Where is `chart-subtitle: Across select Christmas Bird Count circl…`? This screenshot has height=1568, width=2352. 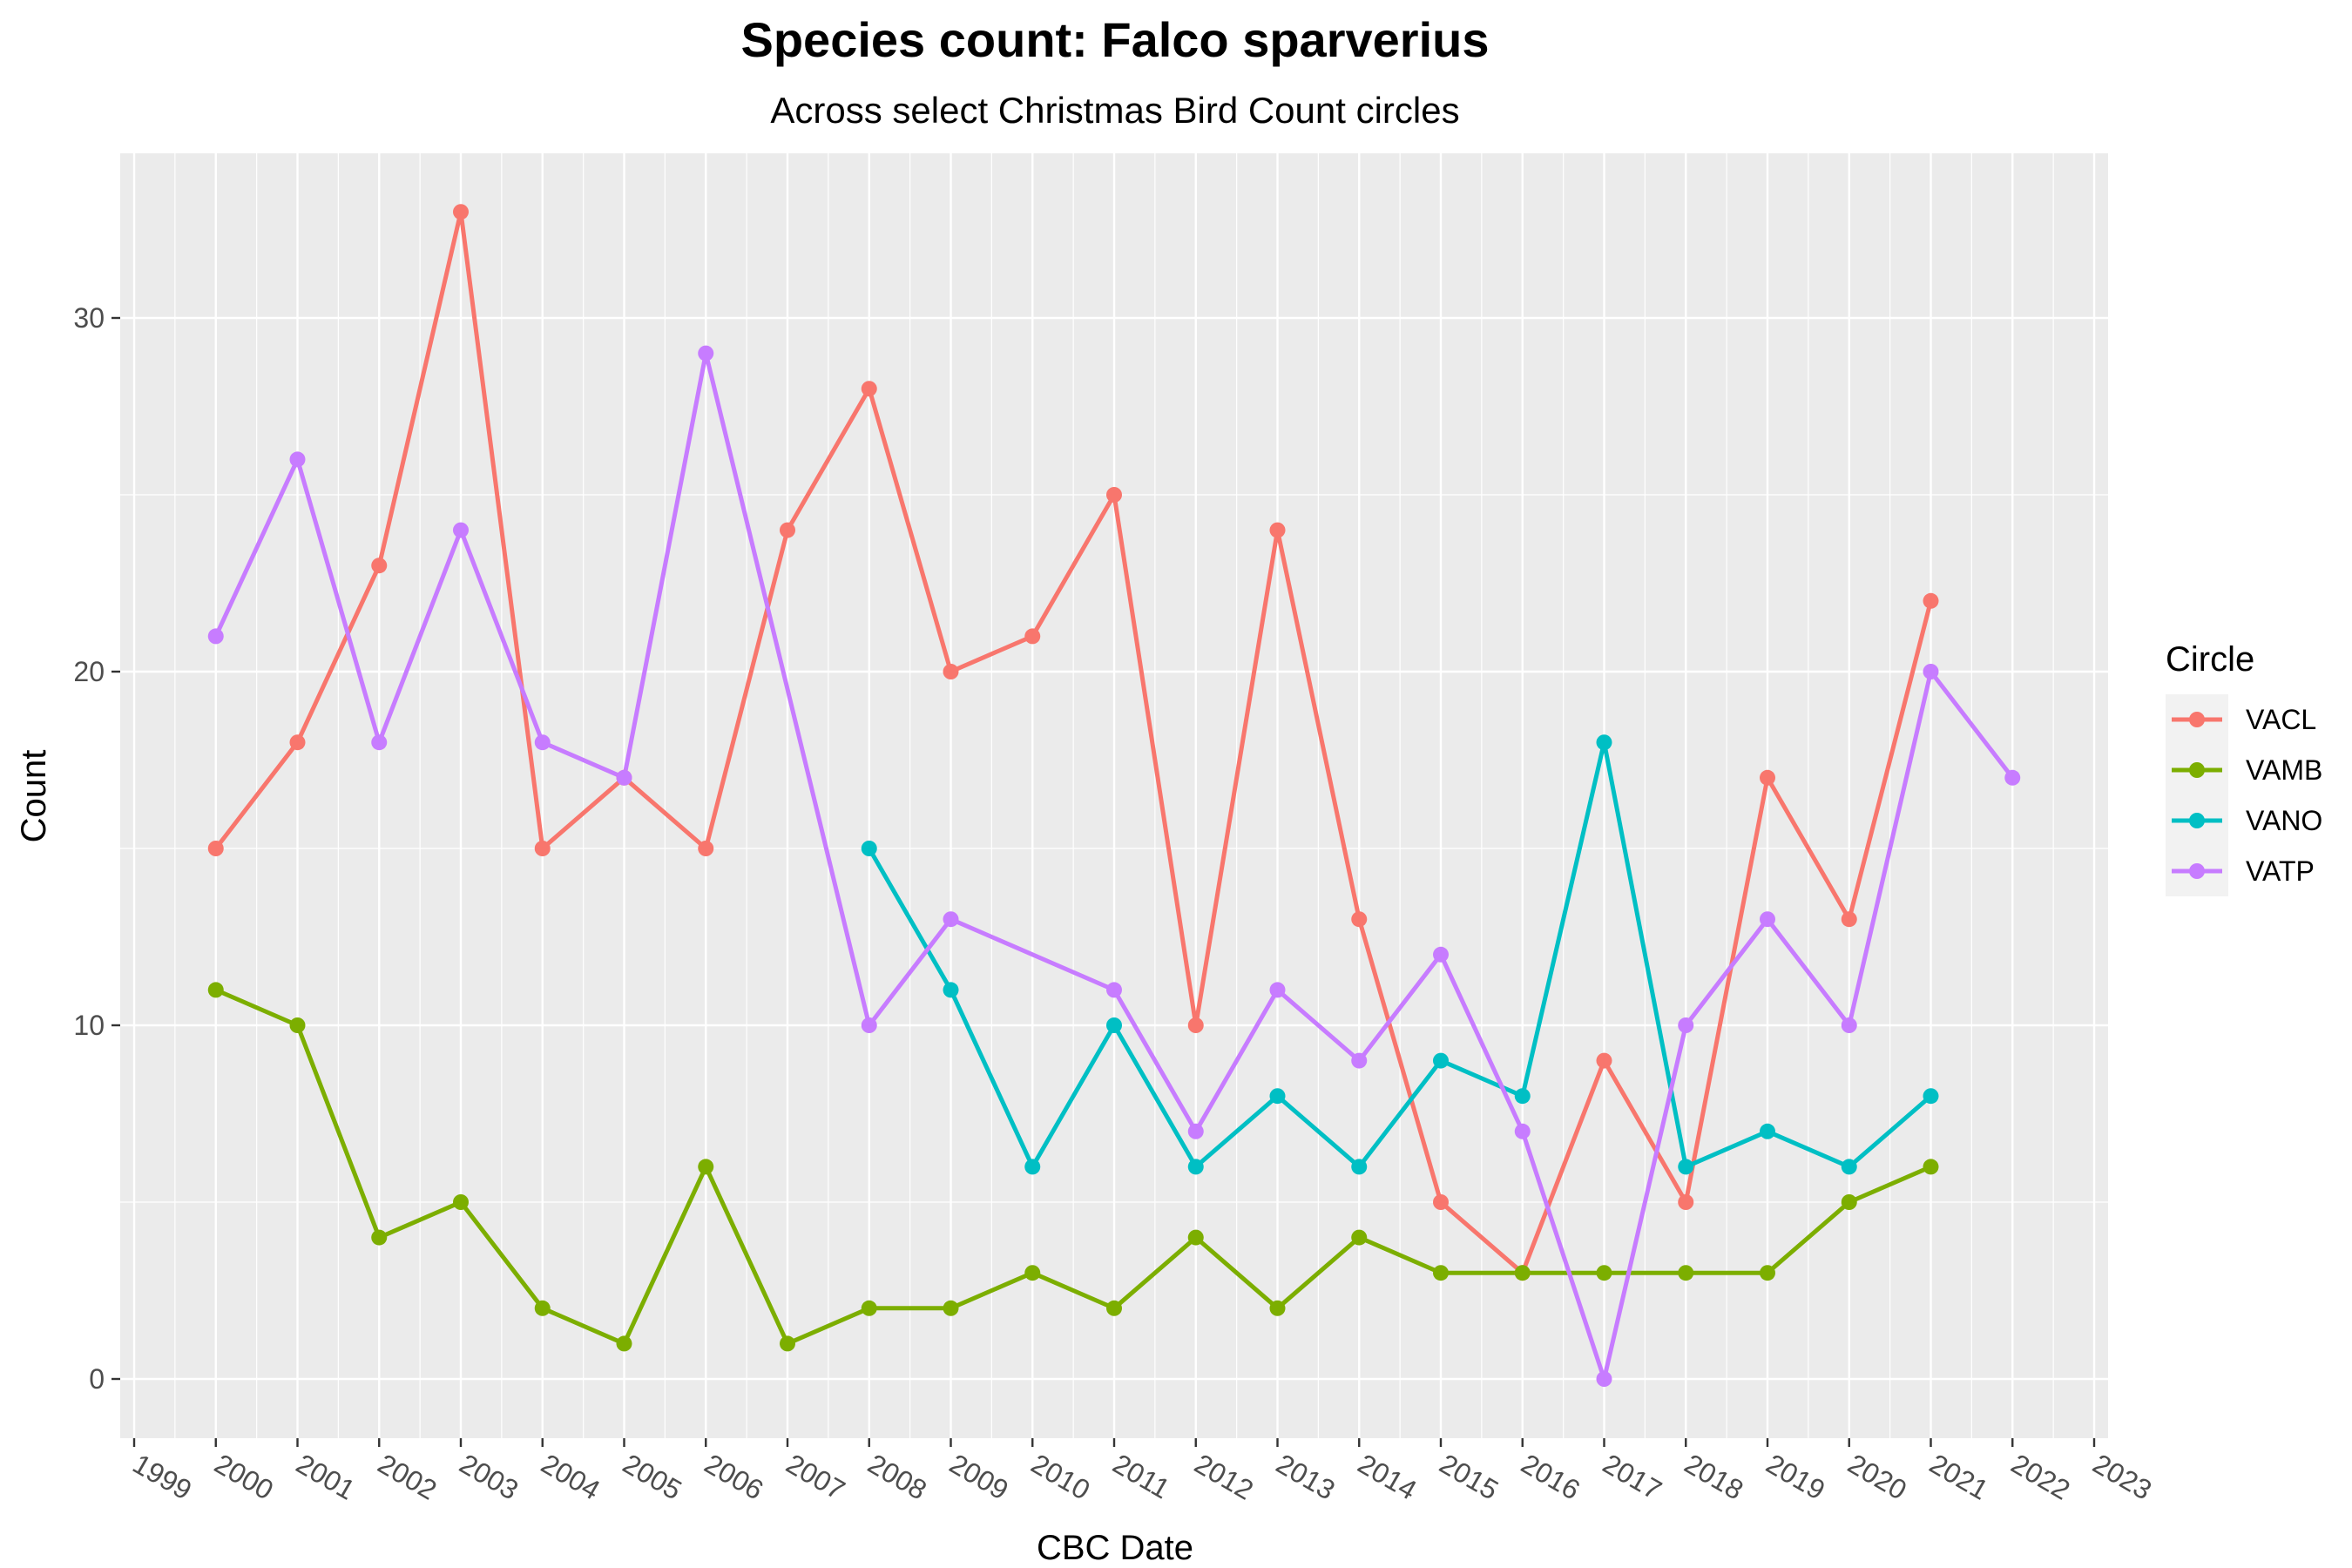 chart-subtitle: Across select Christmas Bird Count circl… is located at coordinates (1114, 110).